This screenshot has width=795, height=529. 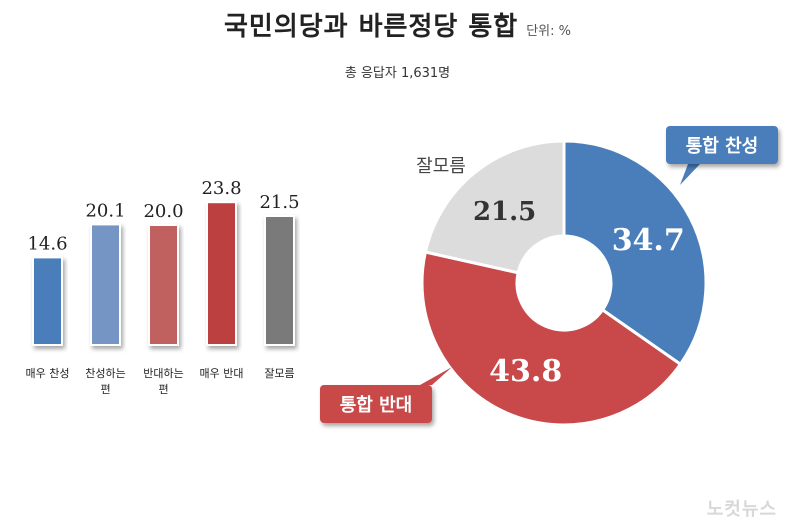 What do you see at coordinates (279, 202) in the screenshot?
I see `bar-value-label: 21.5` at bounding box center [279, 202].